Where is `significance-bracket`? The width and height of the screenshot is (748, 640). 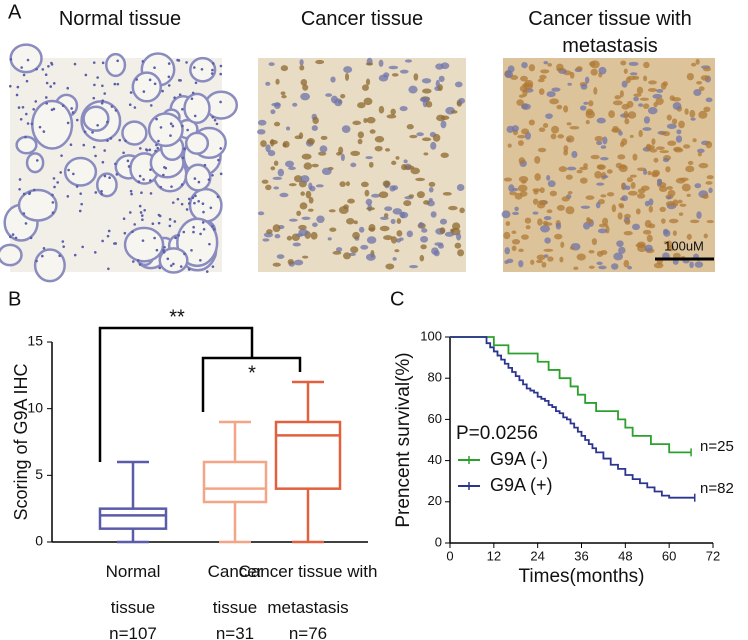 significance-bracket is located at coordinates (251, 384).